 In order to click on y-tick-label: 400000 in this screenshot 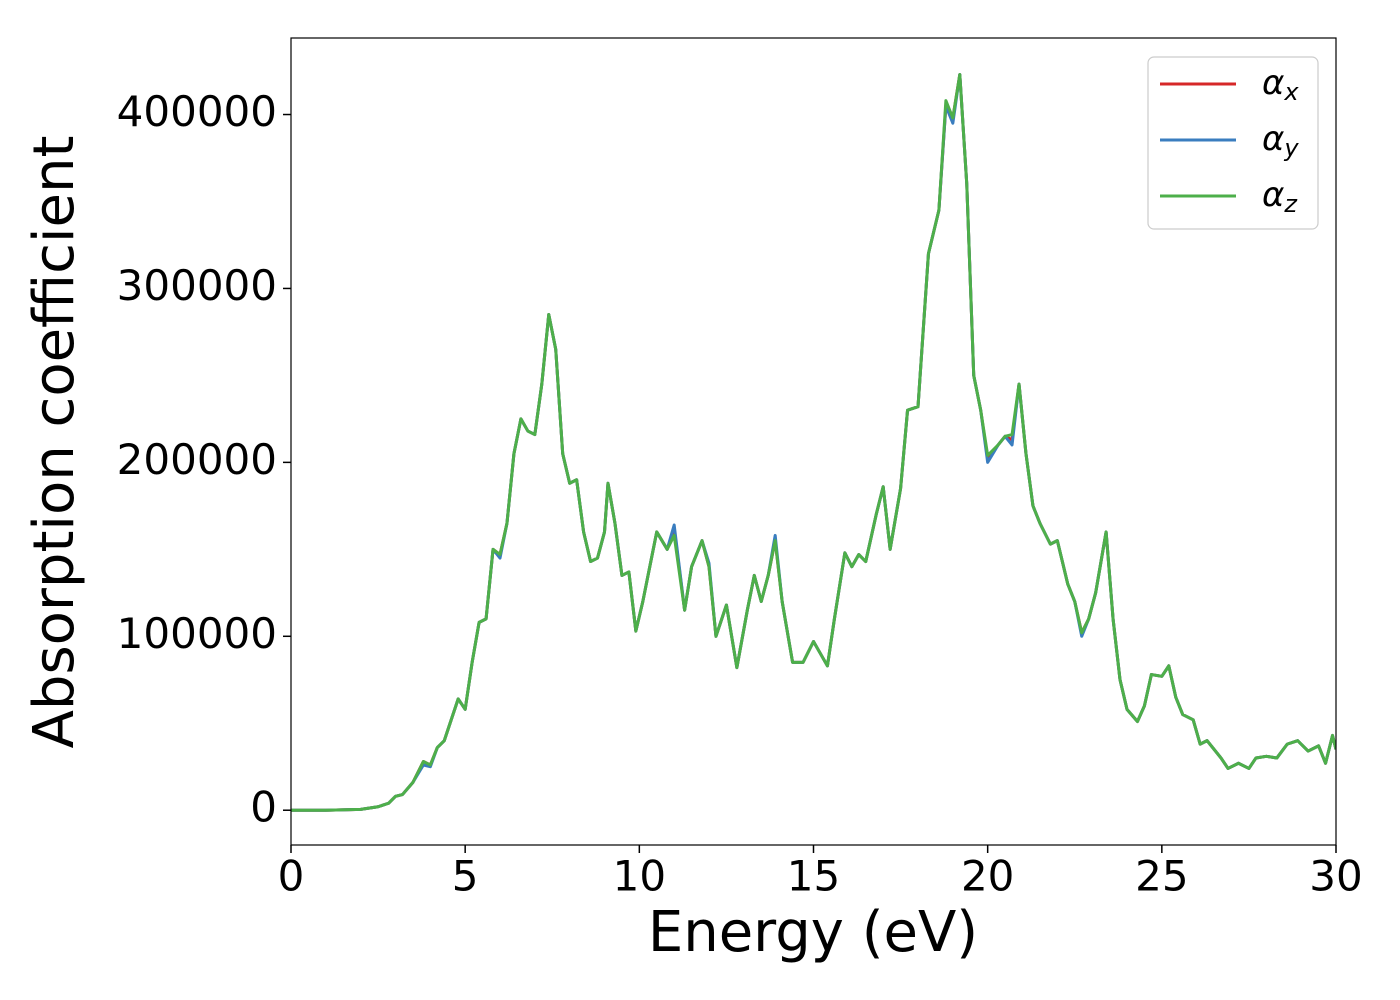, I will do `click(197, 111)`.